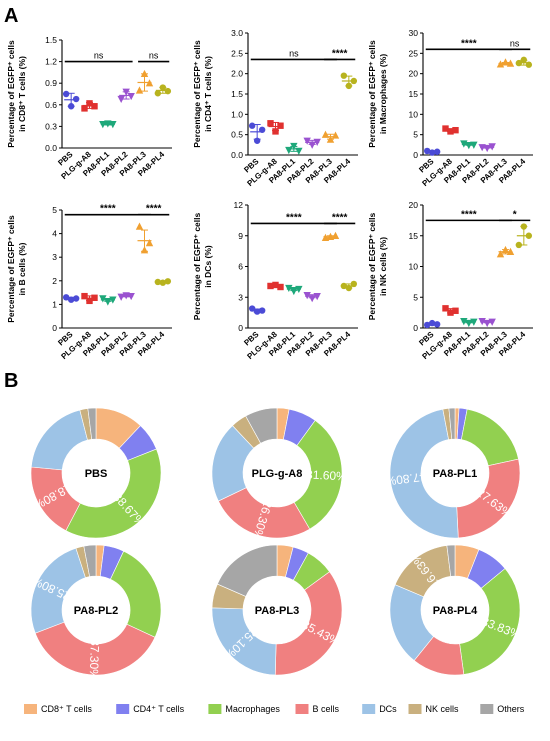 The height and width of the screenshot is (741, 550). I want to click on y-tick-label: 0, so click(415, 155).